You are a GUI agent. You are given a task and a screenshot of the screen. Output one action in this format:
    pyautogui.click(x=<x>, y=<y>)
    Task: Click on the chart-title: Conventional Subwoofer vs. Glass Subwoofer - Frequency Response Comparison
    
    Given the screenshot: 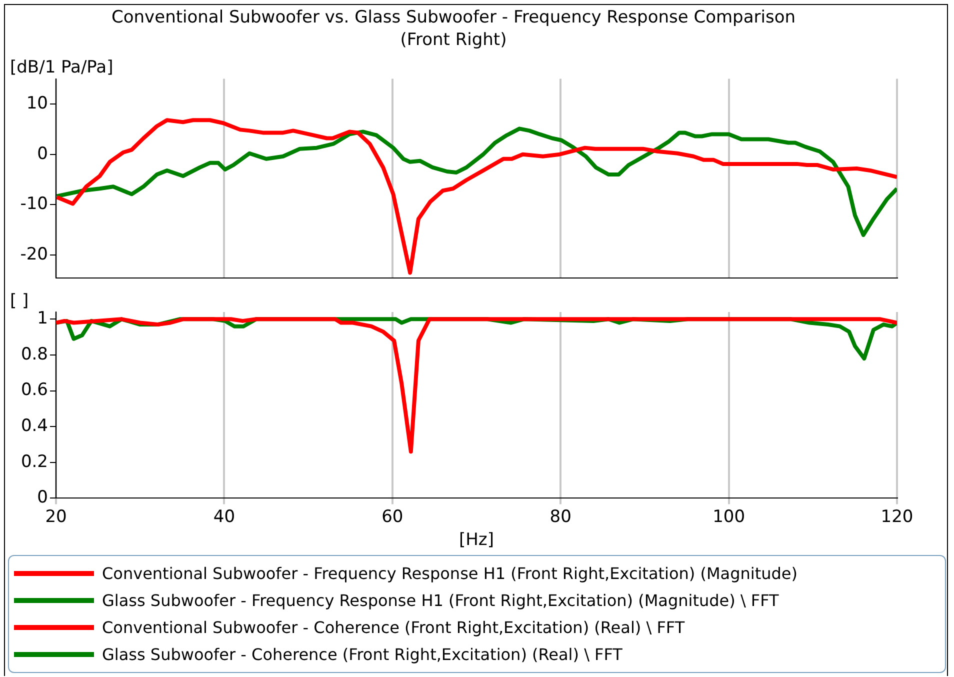 What is the action you would take?
    pyautogui.click(x=453, y=18)
    